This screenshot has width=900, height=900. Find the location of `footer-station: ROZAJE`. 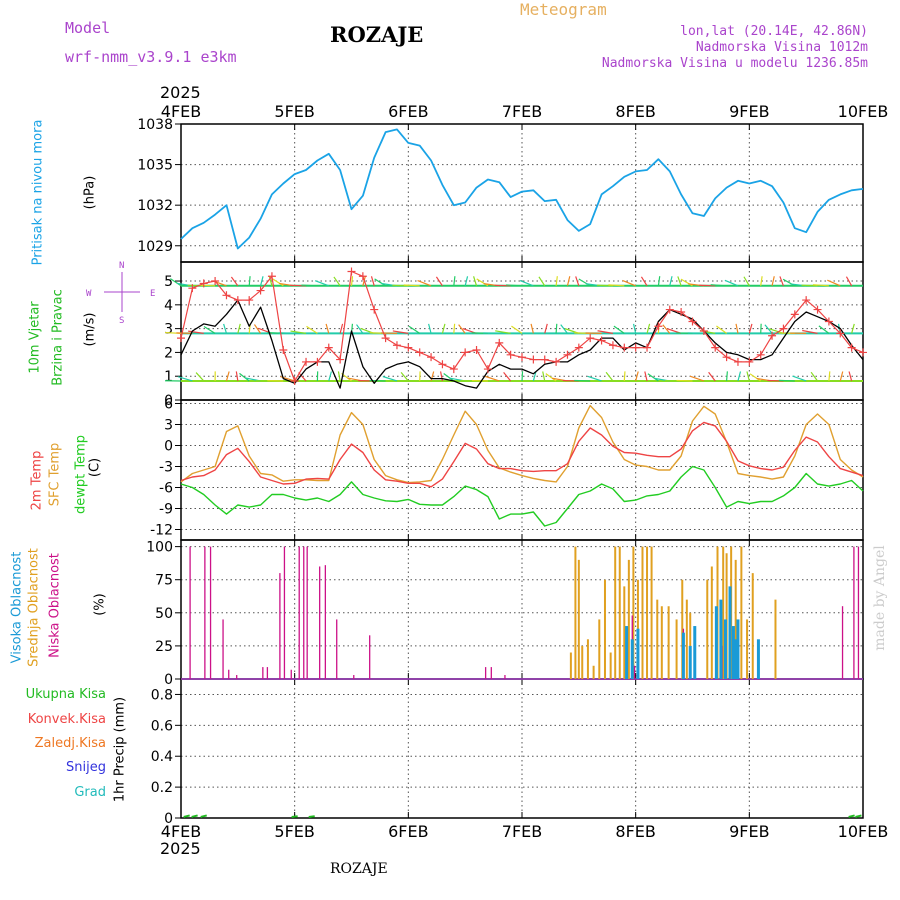

footer-station: ROZAJE is located at coordinates (359, 869).